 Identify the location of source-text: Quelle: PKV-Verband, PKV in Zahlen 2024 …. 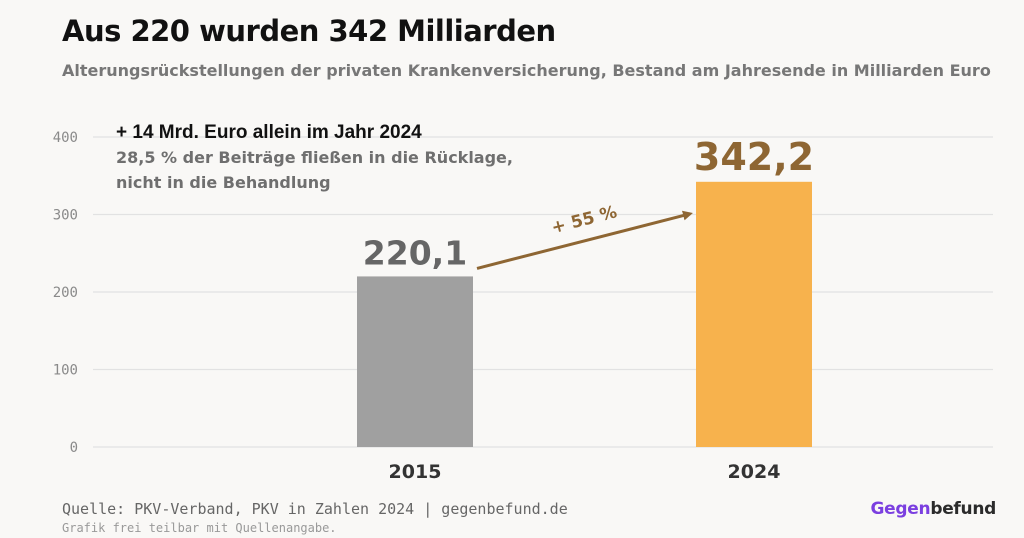
(315, 509).